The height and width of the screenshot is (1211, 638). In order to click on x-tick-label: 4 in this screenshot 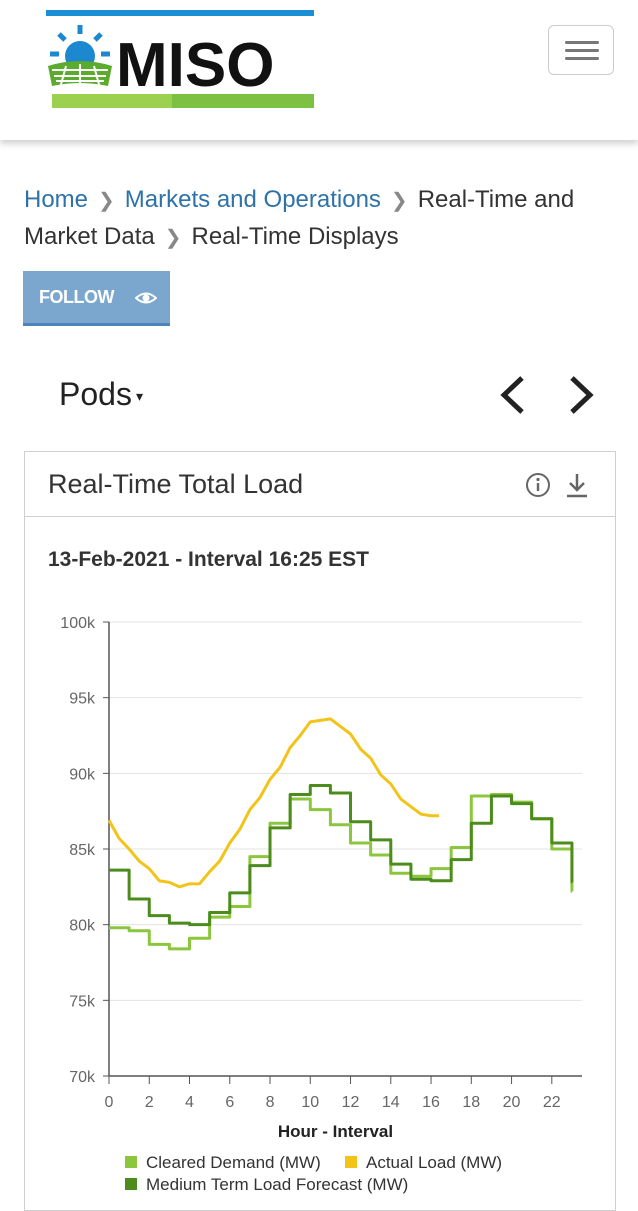, I will do `click(189, 1102)`.